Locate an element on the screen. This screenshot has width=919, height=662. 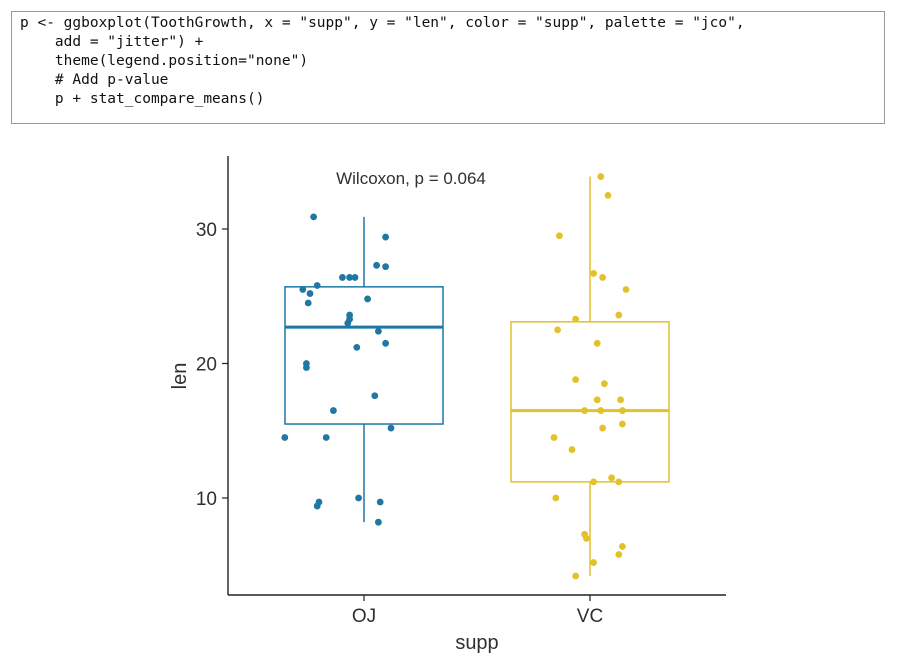
x-tick-label: OJ is located at coordinates (364, 616).